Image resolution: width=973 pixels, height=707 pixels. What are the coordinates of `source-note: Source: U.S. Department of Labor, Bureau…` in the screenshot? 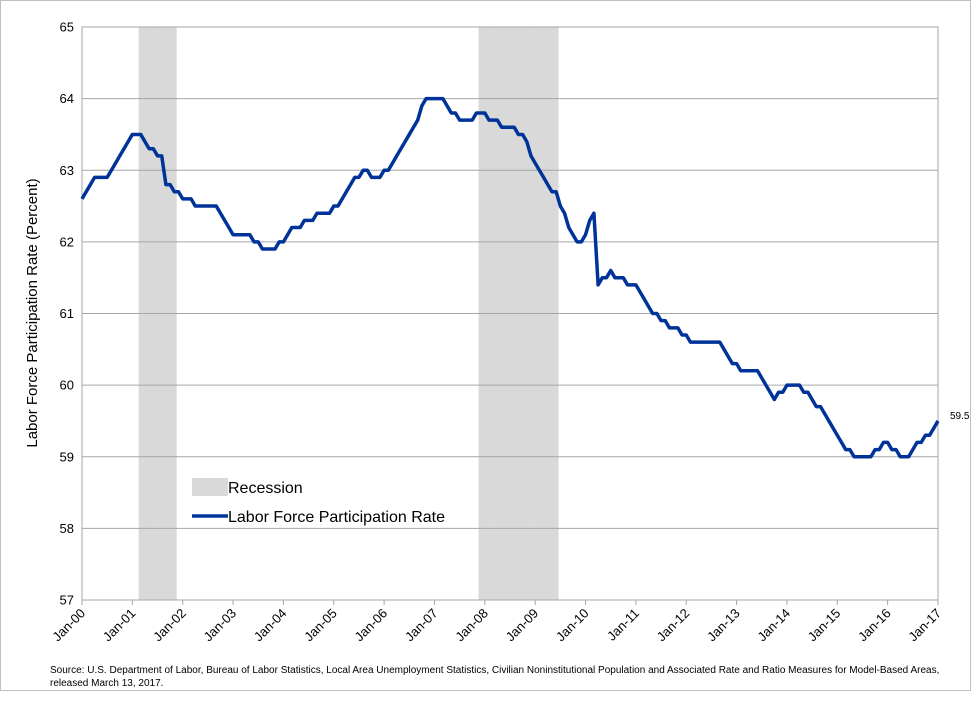 It's located at (495, 677).